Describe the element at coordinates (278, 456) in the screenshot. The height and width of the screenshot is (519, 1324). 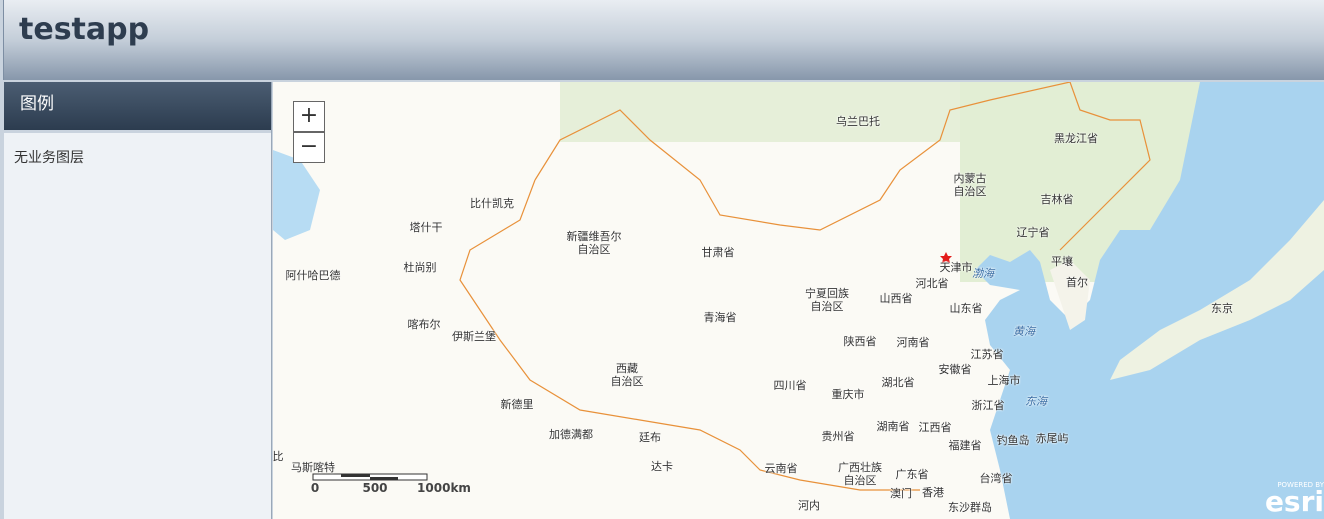
I see `map-label: 比` at that location.